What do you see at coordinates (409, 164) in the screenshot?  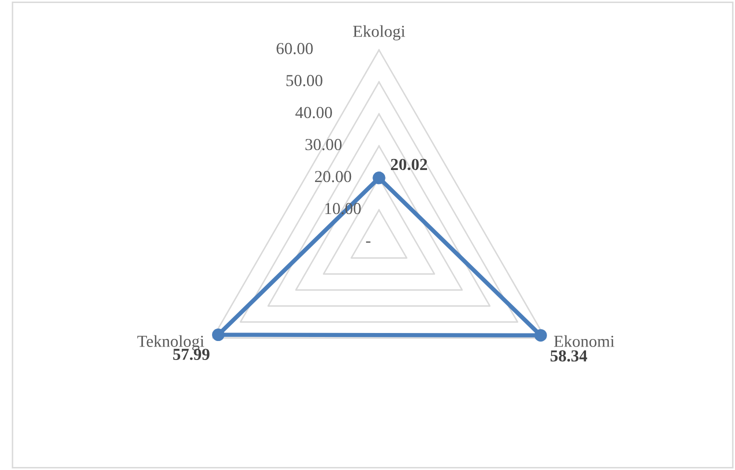 I see `data-label: 20.02` at bounding box center [409, 164].